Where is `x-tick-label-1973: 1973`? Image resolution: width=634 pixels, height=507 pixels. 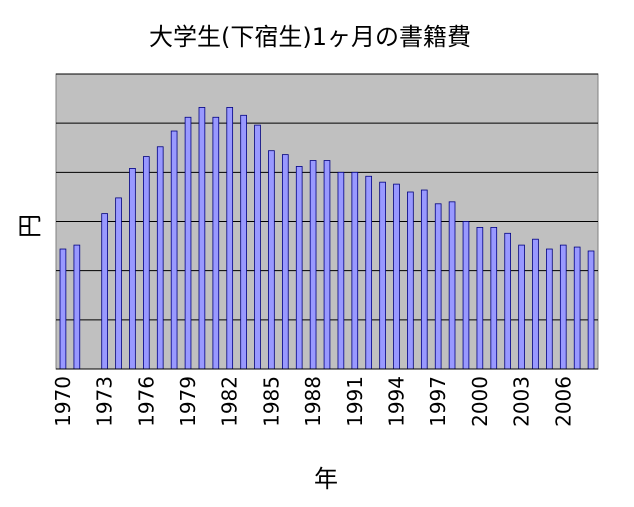
x-tick-label-1973: 1973 is located at coordinates (105, 401).